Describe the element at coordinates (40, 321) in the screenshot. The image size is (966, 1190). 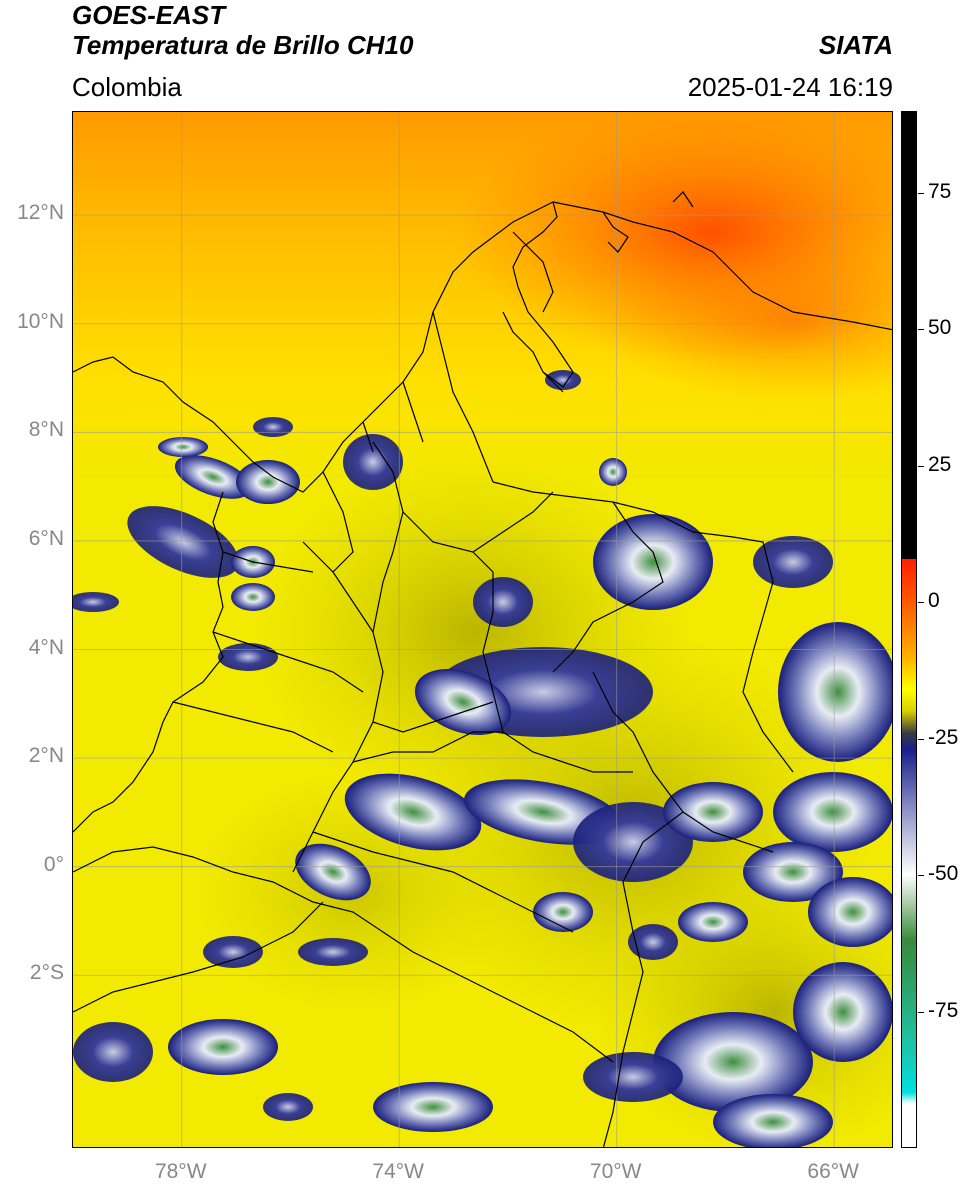
I see `lat-tick-label: 10°N` at that location.